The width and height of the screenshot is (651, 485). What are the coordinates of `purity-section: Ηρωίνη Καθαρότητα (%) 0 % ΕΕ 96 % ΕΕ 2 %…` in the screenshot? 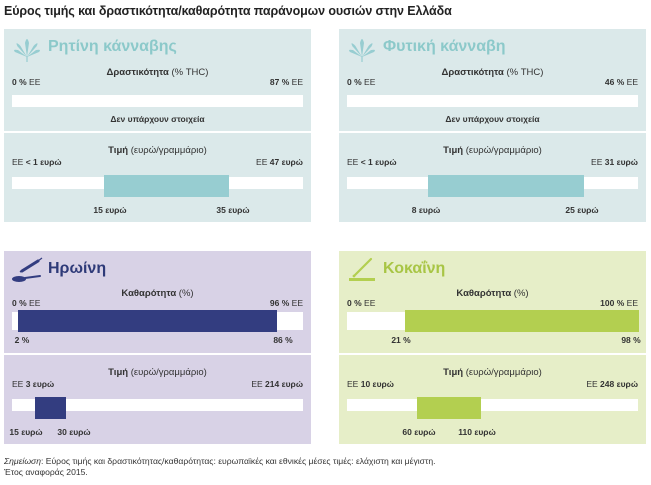 It's located at (157, 302).